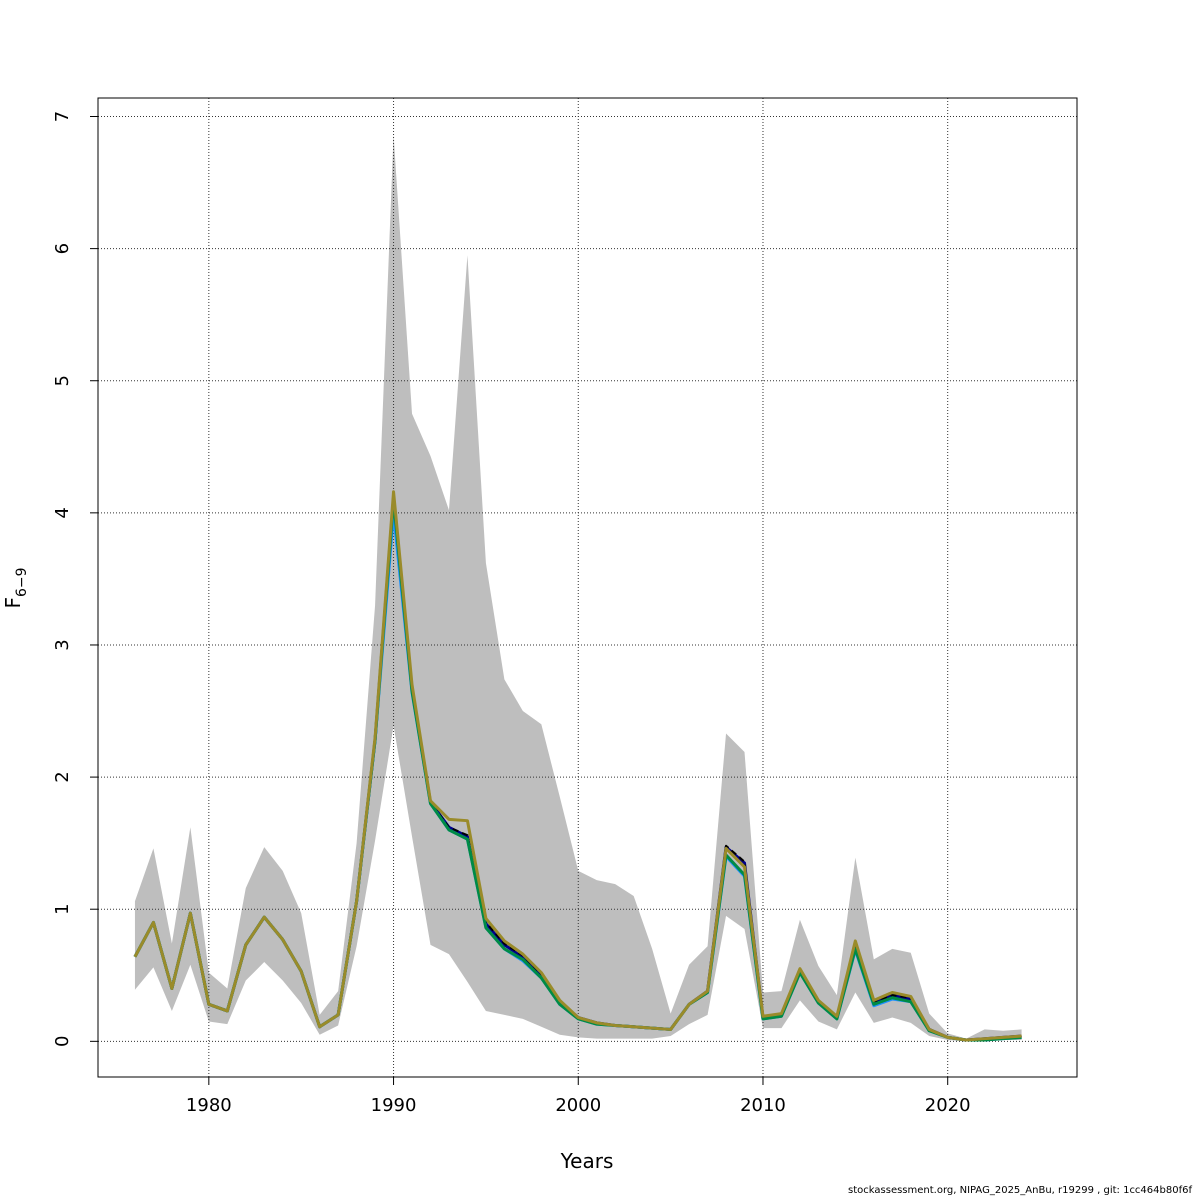 This screenshot has width=1200, height=1200. What do you see at coordinates (62, 1041) in the screenshot?
I see `y-tick-label: 0` at bounding box center [62, 1041].